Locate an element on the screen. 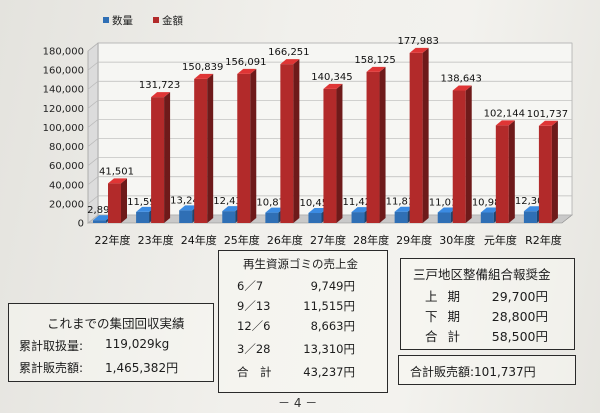 This screenshot has width=600, height=413. x-tick-label: R2年度 is located at coordinates (543, 240).